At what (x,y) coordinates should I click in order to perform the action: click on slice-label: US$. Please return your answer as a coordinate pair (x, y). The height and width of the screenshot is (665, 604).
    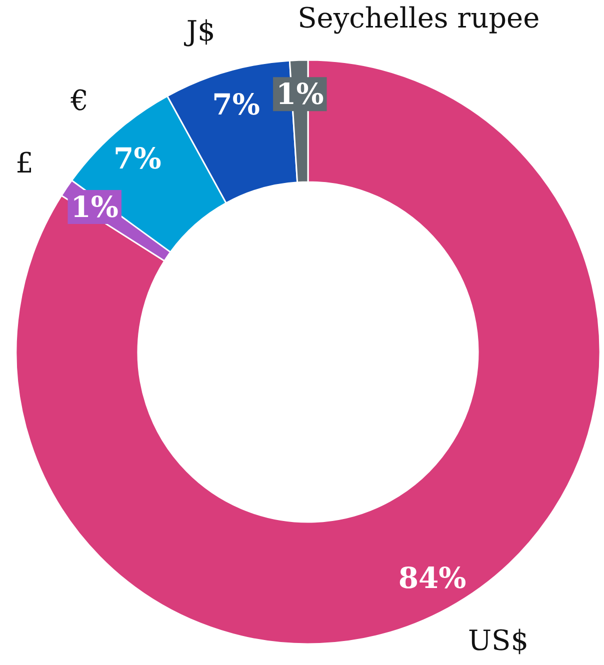
    Looking at the image, I should click on (498, 641).